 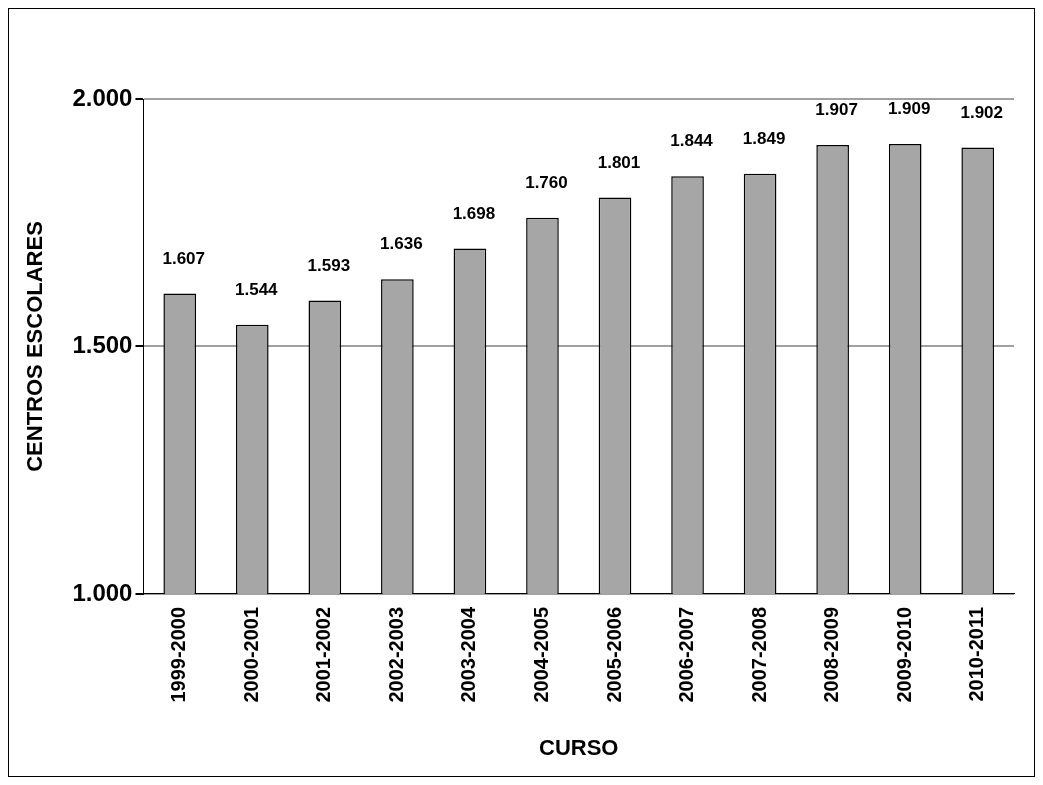 I want to click on x-tick-label: 2010-2011, so click(x=976, y=654).